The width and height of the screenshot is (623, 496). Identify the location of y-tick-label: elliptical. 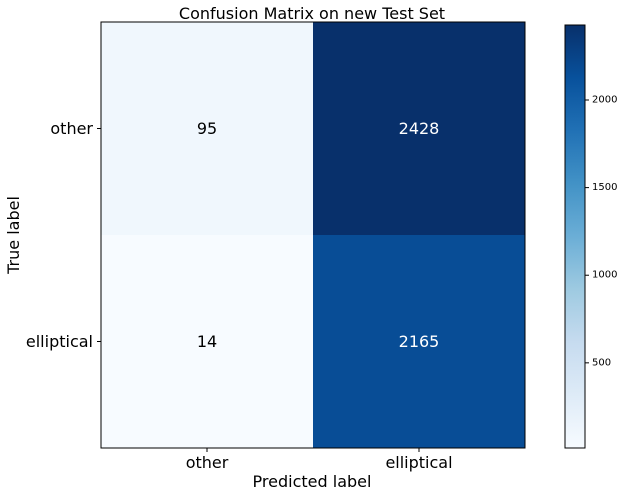
(59, 341).